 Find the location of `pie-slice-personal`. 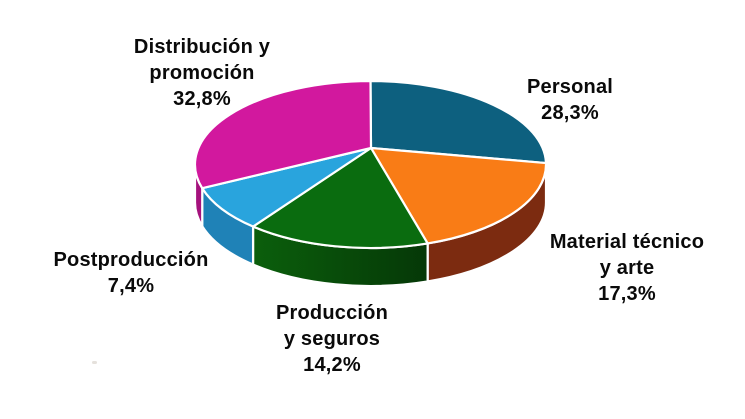

pie-slice-personal is located at coordinates (458, 122).